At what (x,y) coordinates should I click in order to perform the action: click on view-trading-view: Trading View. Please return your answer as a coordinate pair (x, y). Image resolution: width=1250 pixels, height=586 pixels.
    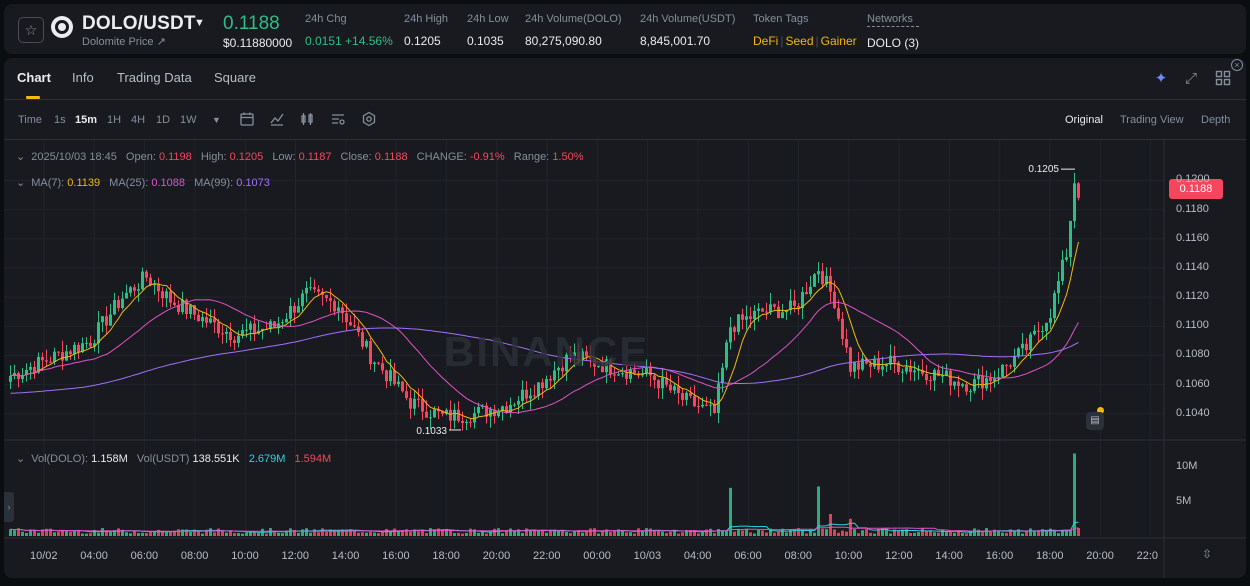
    Looking at the image, I should click on (1152, 120).